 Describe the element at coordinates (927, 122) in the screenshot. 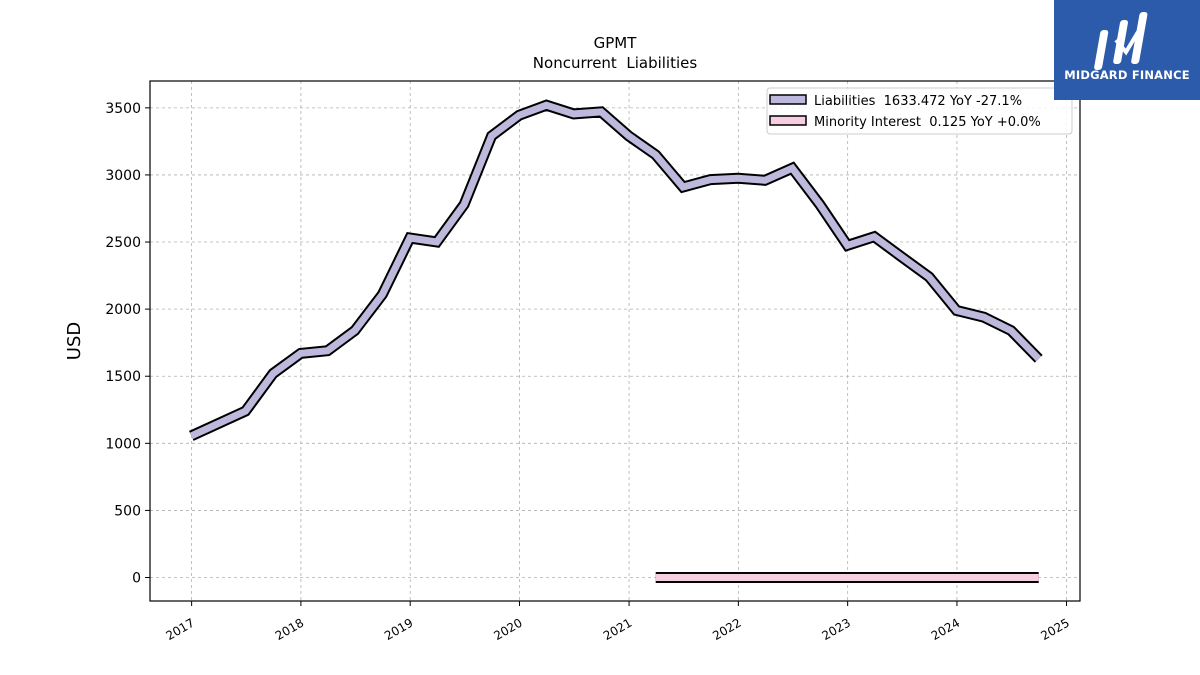

I see `legend-label: Minority Interest 0.125 YoY +0.0%` at that location.